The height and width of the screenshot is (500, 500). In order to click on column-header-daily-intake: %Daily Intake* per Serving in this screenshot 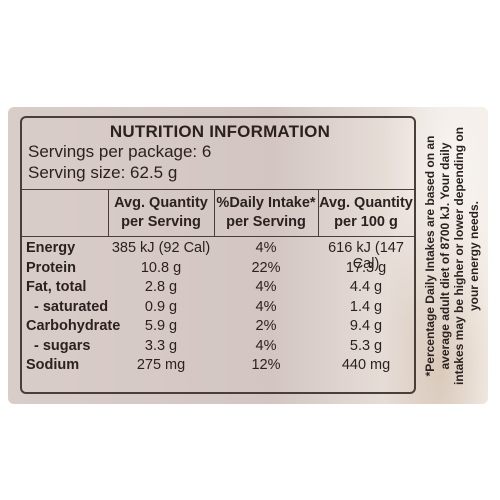, I will do `click(266, 212)`.